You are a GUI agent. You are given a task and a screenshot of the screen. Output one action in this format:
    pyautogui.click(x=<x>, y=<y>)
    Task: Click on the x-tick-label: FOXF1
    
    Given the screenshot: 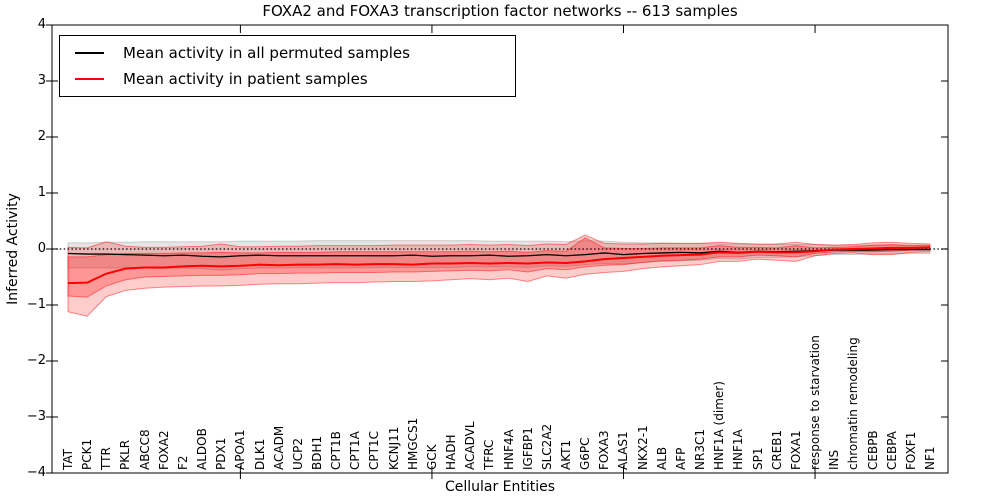 What is the action you would take?
    pyautogui.click(x=910, y=450)
    